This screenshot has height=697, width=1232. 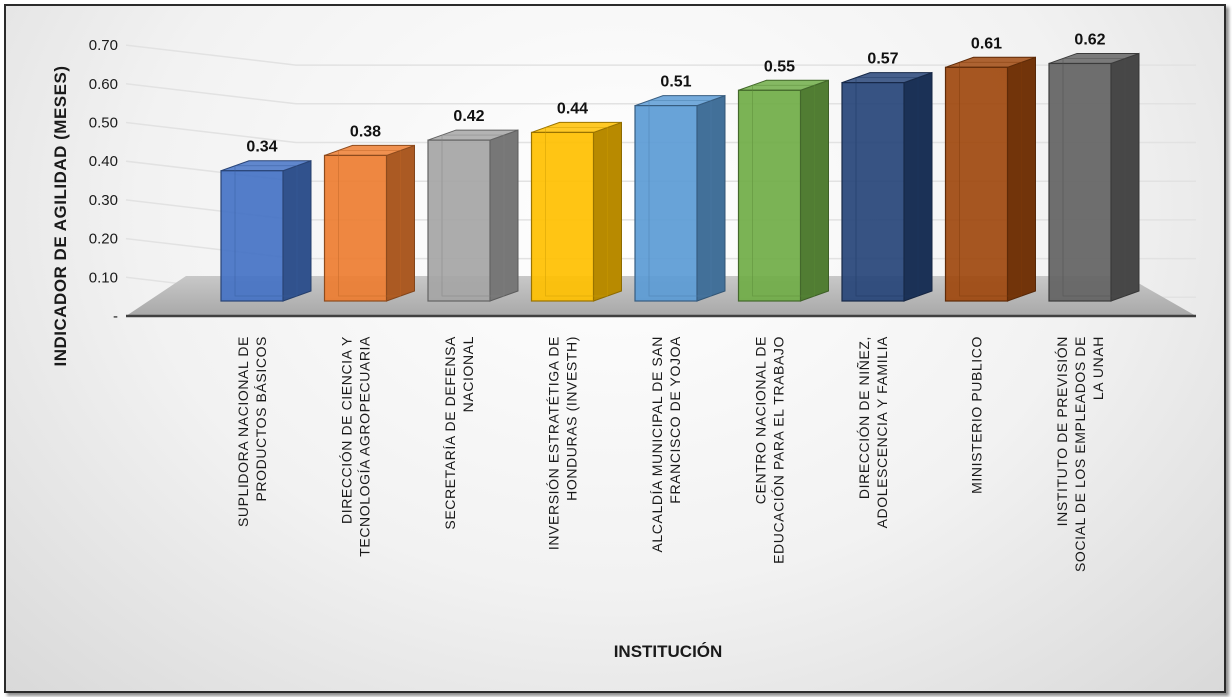 What do you see at coordinates (882, 432) in the screenshot?
I see `category-label-line: ADOLESCENCIA Y FAMILIA` at bounding box center [882, 432].